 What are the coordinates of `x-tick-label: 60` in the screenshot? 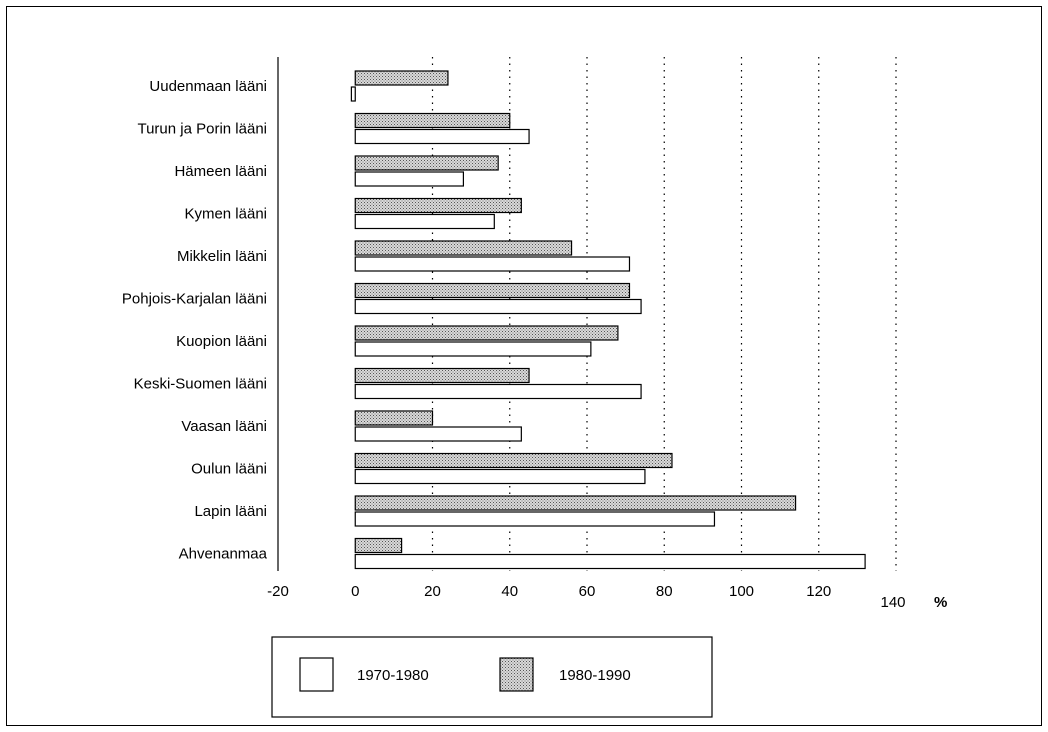 It's located at (587, 591).